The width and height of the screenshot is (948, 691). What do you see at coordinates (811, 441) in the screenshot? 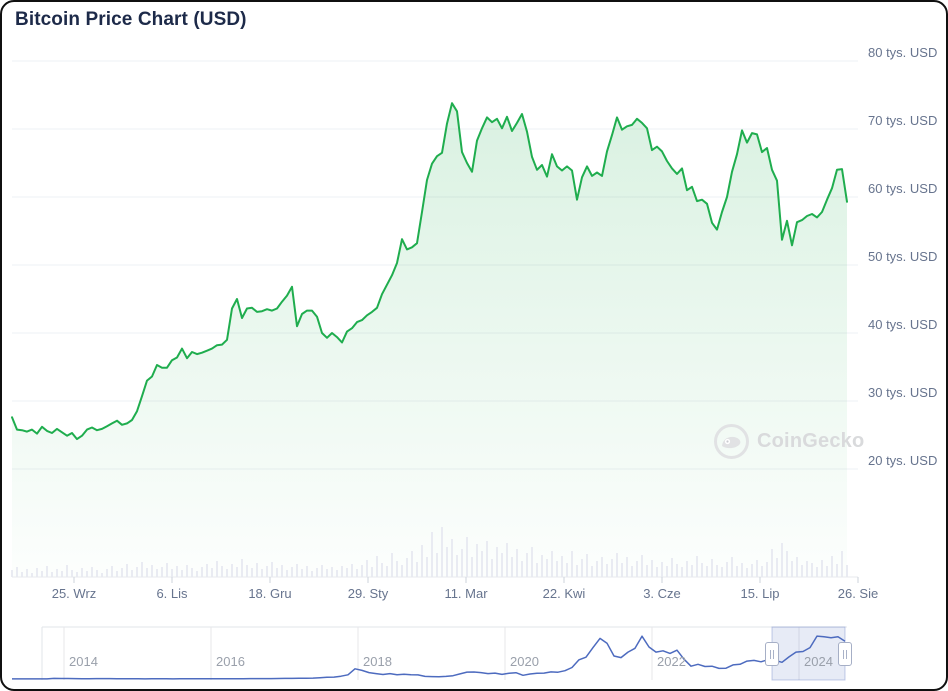
I see `coingecko-watermark-text: CoinGecko` at bounding box center [811, 441].